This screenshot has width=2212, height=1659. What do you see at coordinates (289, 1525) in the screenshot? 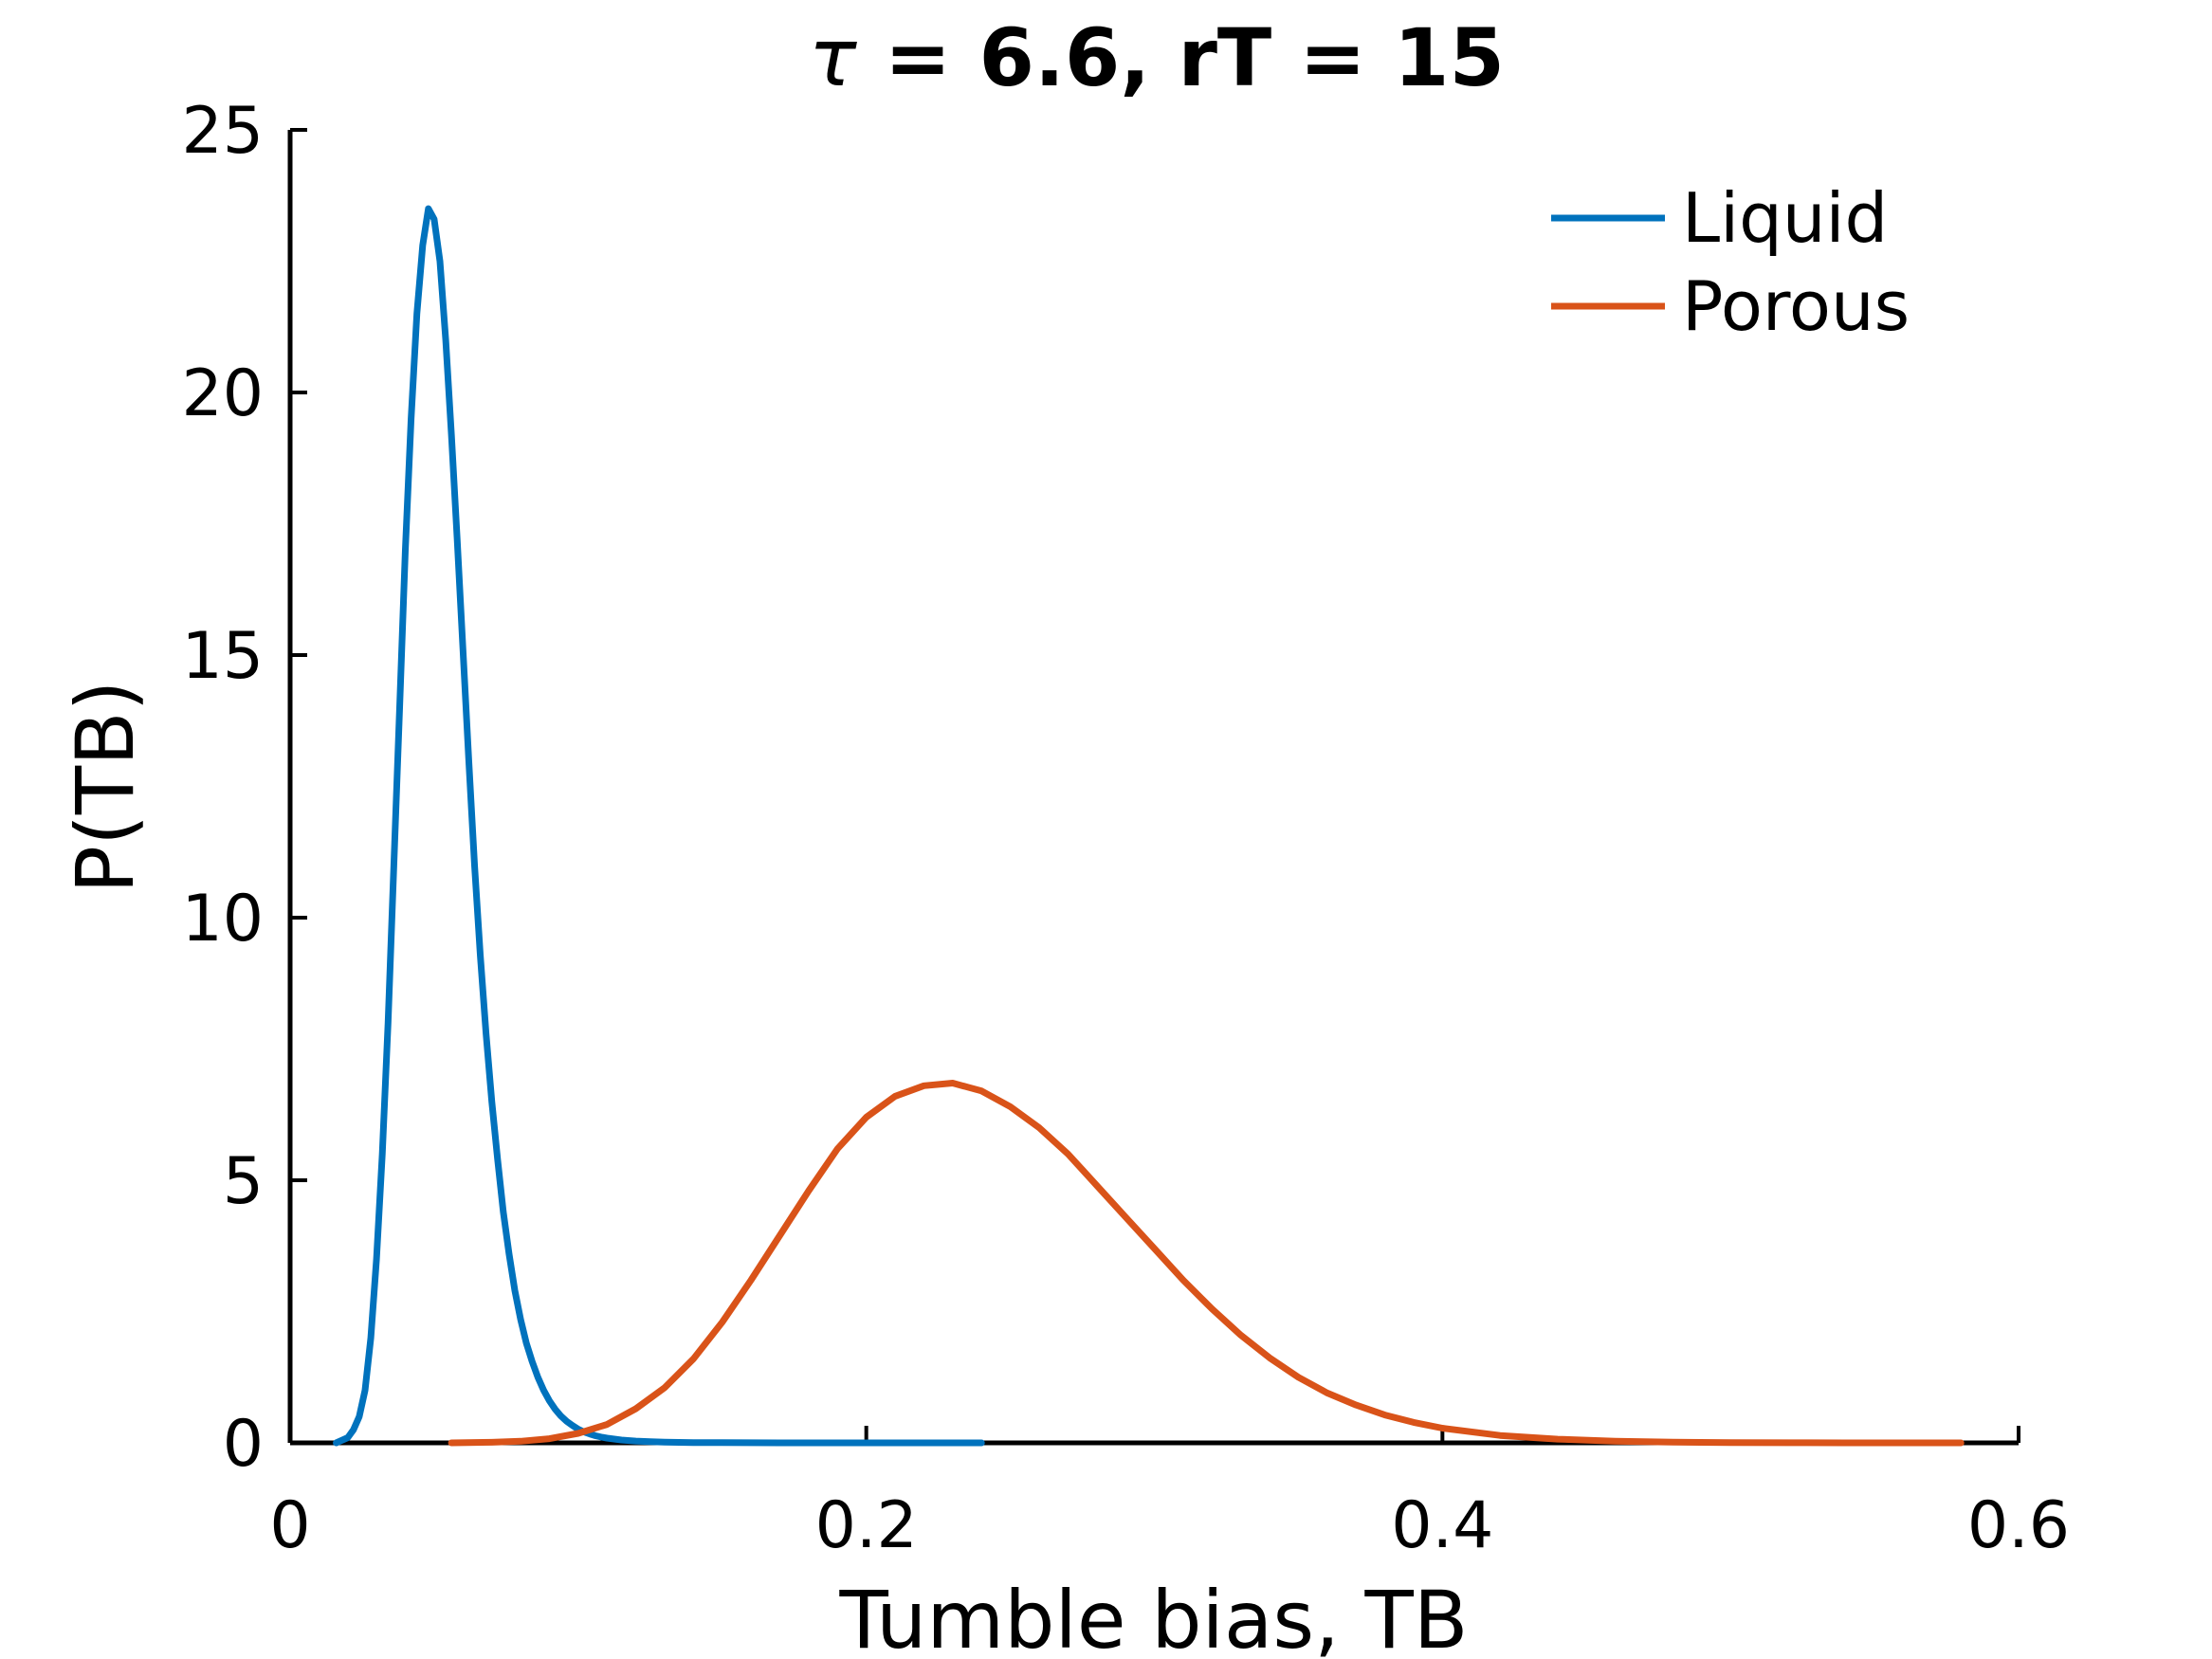
I see `x-tick-label: 0` at bounding box center [289, 1525].